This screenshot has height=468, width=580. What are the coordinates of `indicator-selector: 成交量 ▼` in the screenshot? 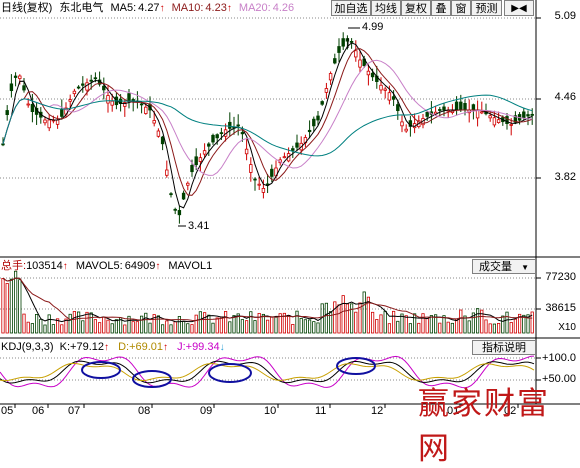 It's located at (504, 266).